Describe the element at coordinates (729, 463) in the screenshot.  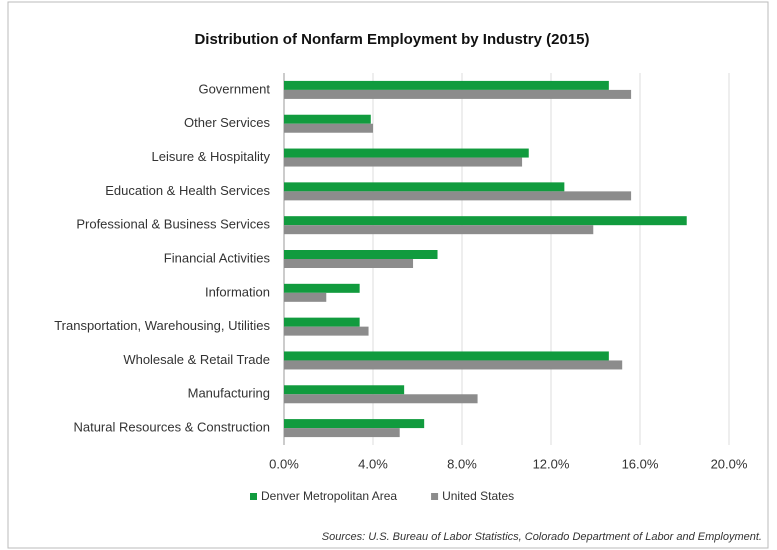
I see `x-tick-label: 20.0%` at that location.